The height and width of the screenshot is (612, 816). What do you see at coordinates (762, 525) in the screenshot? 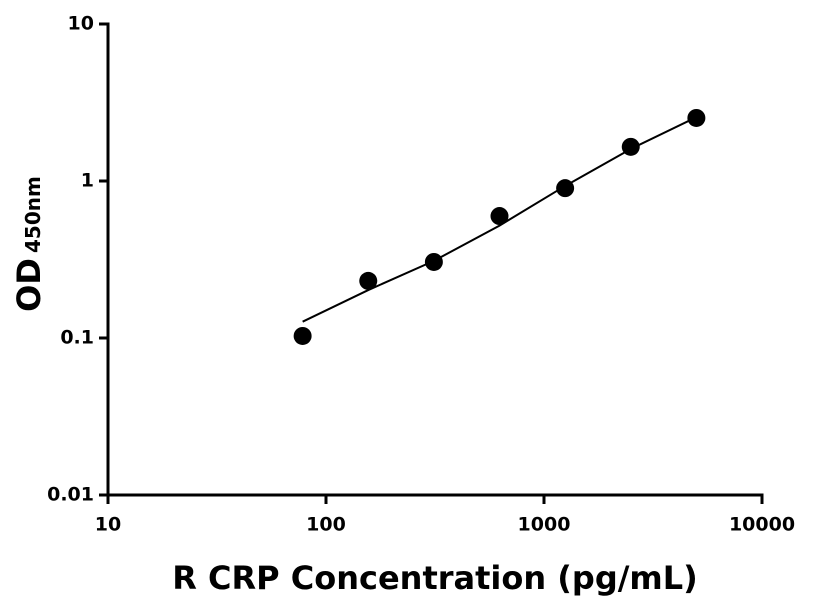
I see `x-tick-label: 10000` at bounding box center [762, 525].